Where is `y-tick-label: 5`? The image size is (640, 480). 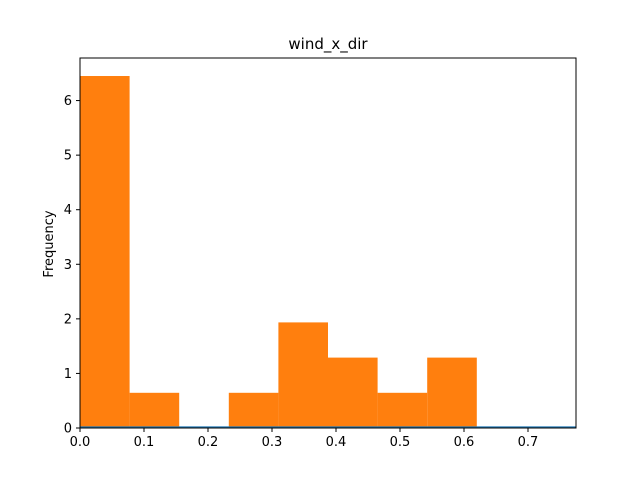
y-tick-label: 5 is located at coordinates (68, 156).